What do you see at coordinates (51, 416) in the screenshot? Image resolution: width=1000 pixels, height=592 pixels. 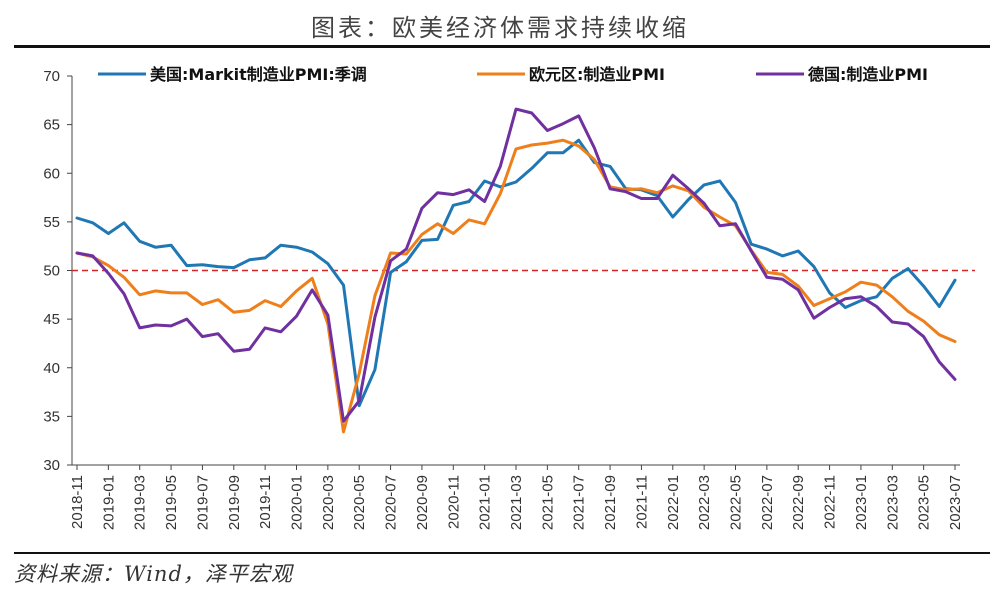 I see `y-tick-label: 35` at bounding box center [51, 416].